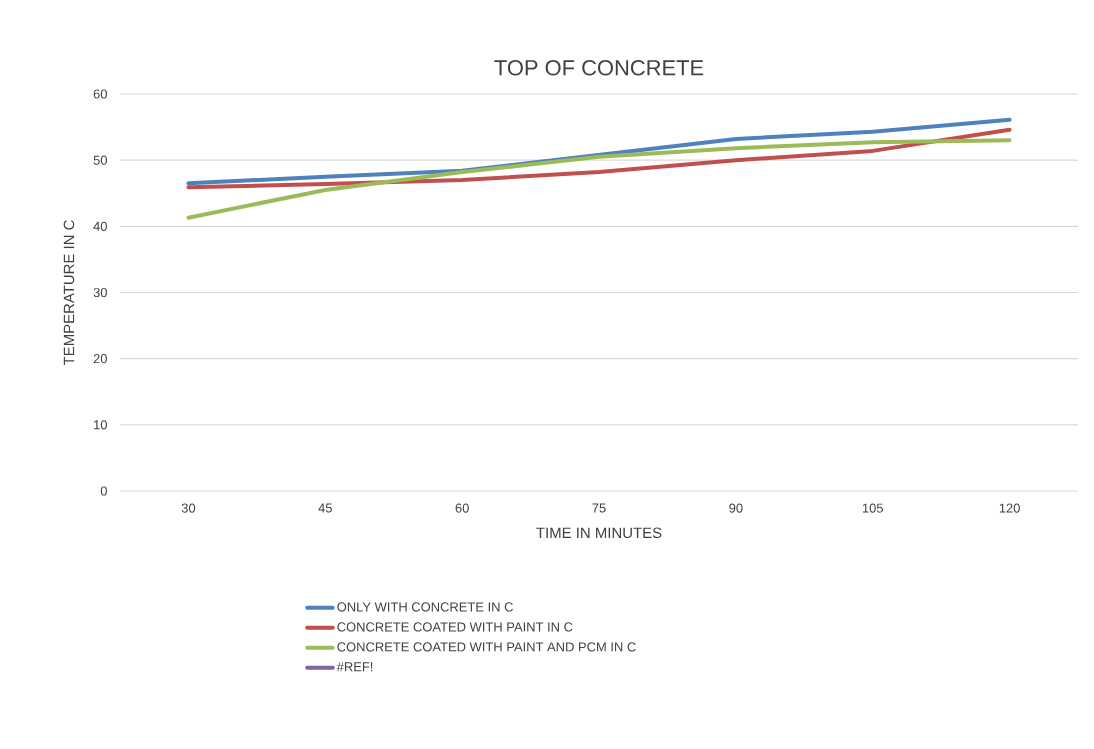 The height and width of the screenshot is (749, 1094). What do you see at coordinates (1009, 508) in the screenshot?
I see `x-tick-label: 120` at bounding box center [1009, 508].